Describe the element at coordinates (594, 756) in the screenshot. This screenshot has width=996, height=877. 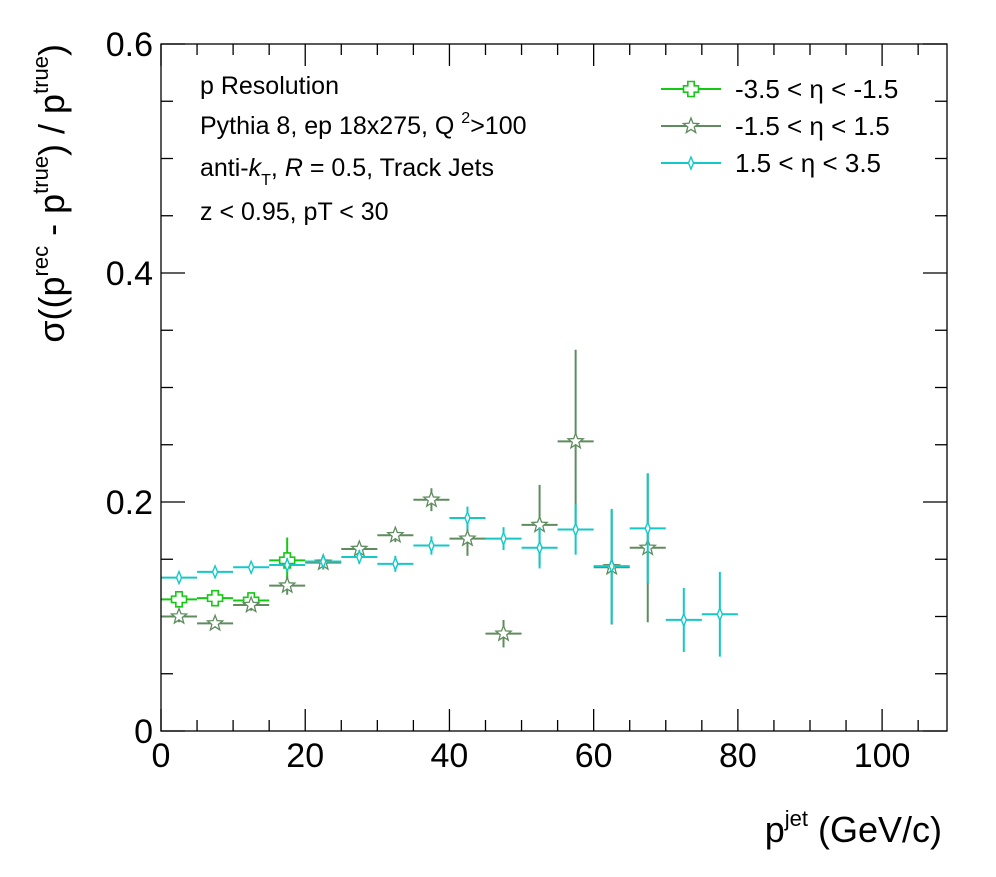
I see `x-tick-label: 60` at that location.